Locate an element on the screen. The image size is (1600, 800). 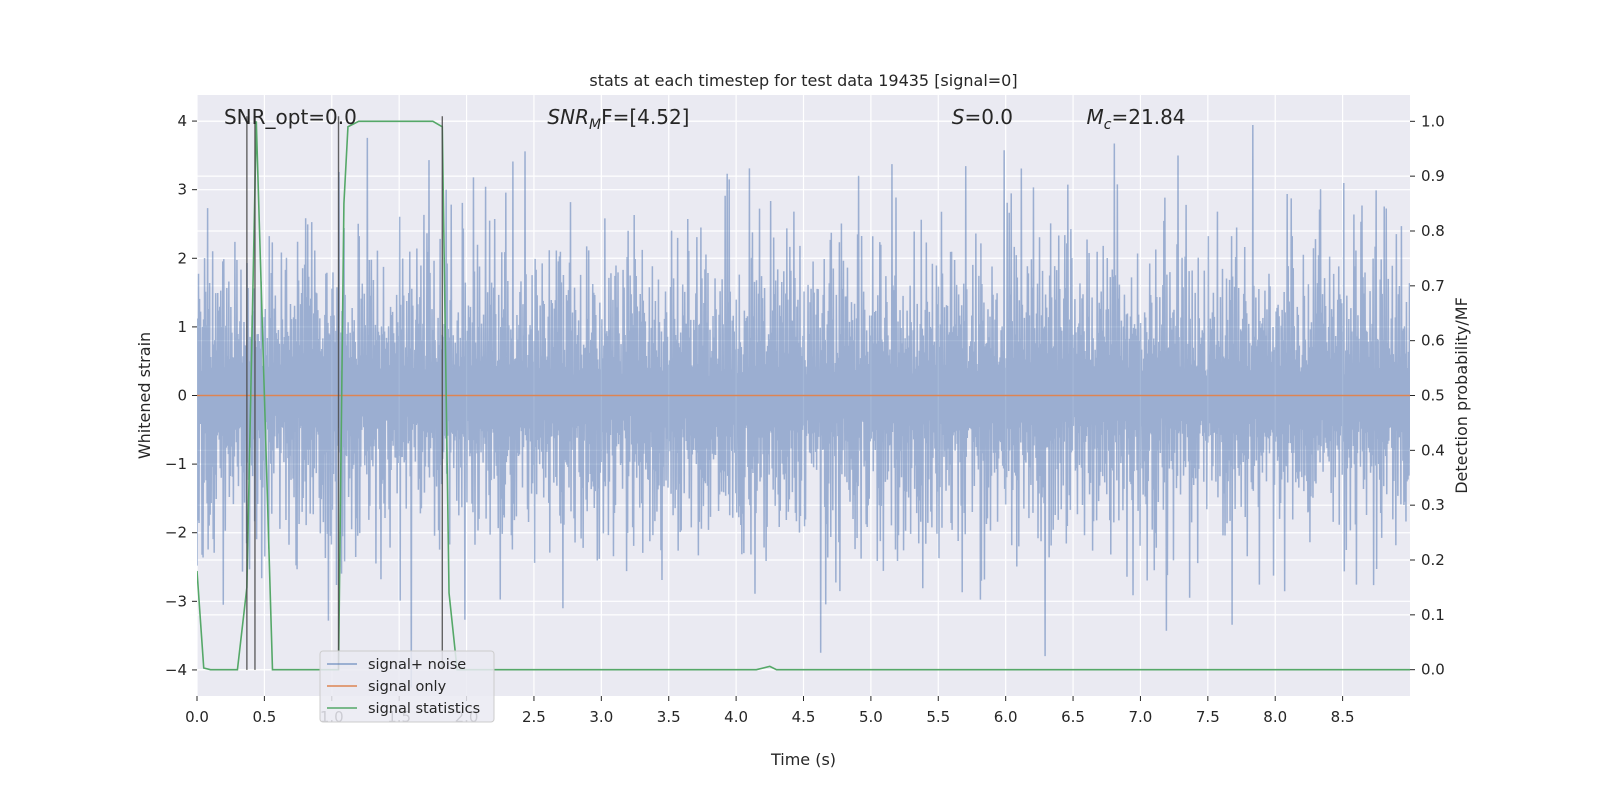
annotation-snr-opt: SNR_opt=0.0 is located at coordinates (290, 117).